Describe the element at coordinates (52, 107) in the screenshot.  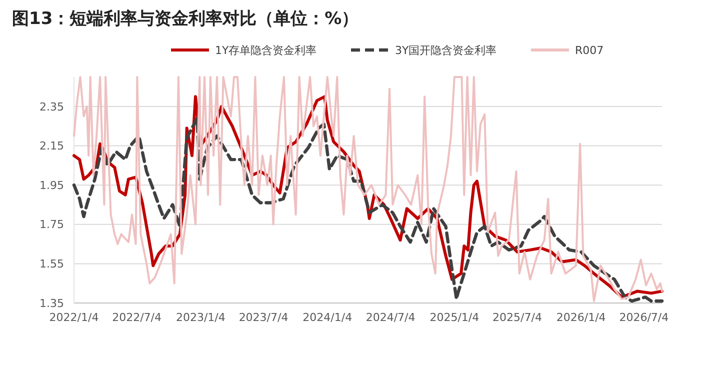
I see `y-tick-label: 2.35` at that location.